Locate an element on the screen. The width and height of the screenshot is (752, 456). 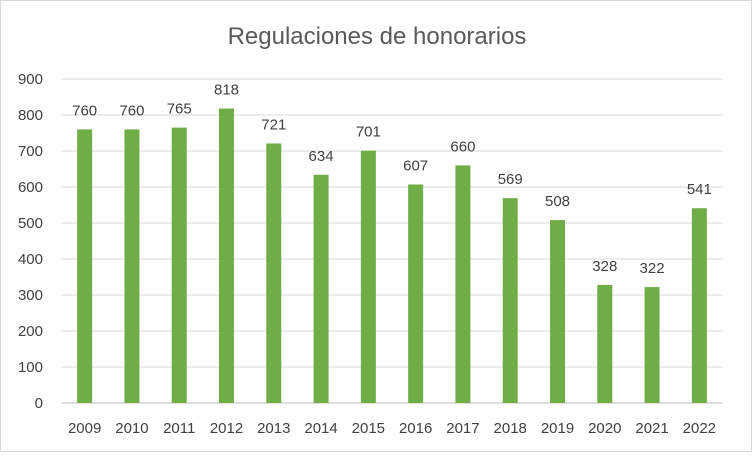
bar-2011 is located at coordinates (179, 265).